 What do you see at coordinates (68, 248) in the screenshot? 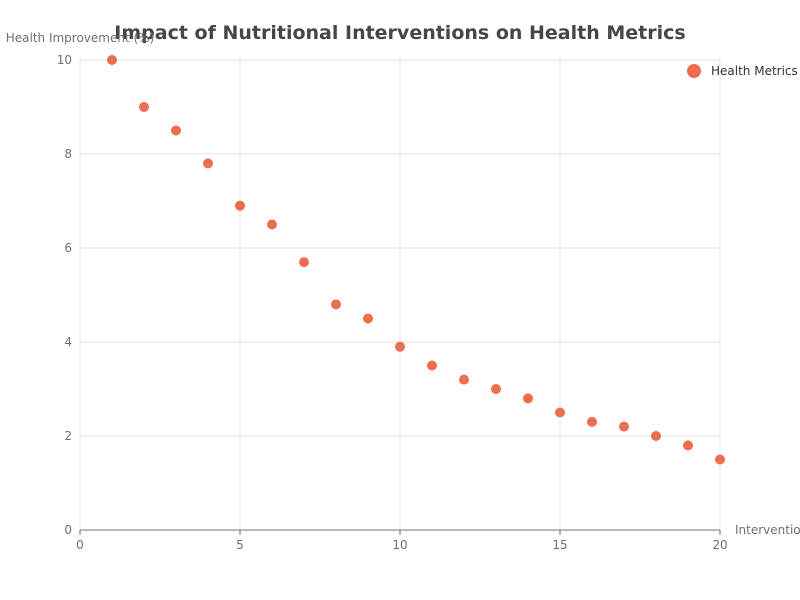
I see `y-tick-label: 6` at bounding box center [68, 248].